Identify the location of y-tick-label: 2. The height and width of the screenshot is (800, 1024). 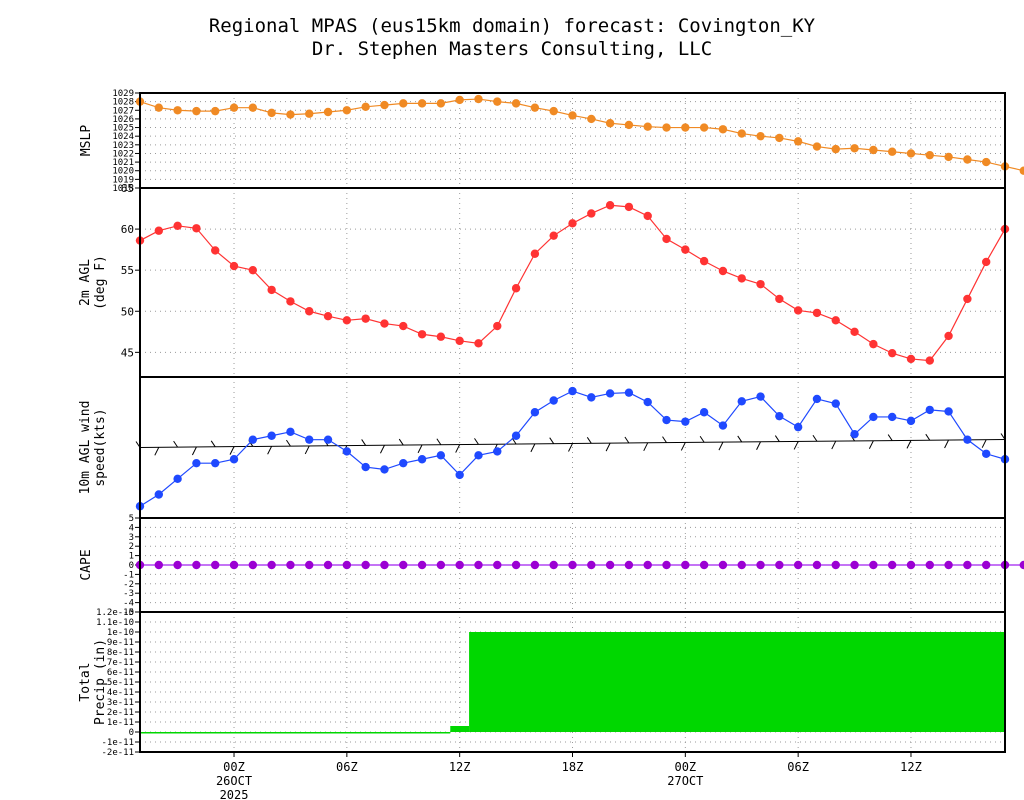
(131, 547).